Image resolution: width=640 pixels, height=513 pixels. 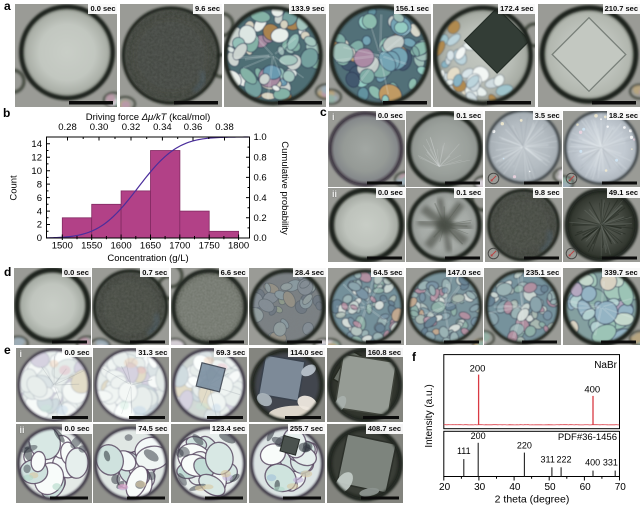 What do you see at coordinates (39, 184) in the screenshot?
I see `svg-text: 8` at bounding box center [39, 184].